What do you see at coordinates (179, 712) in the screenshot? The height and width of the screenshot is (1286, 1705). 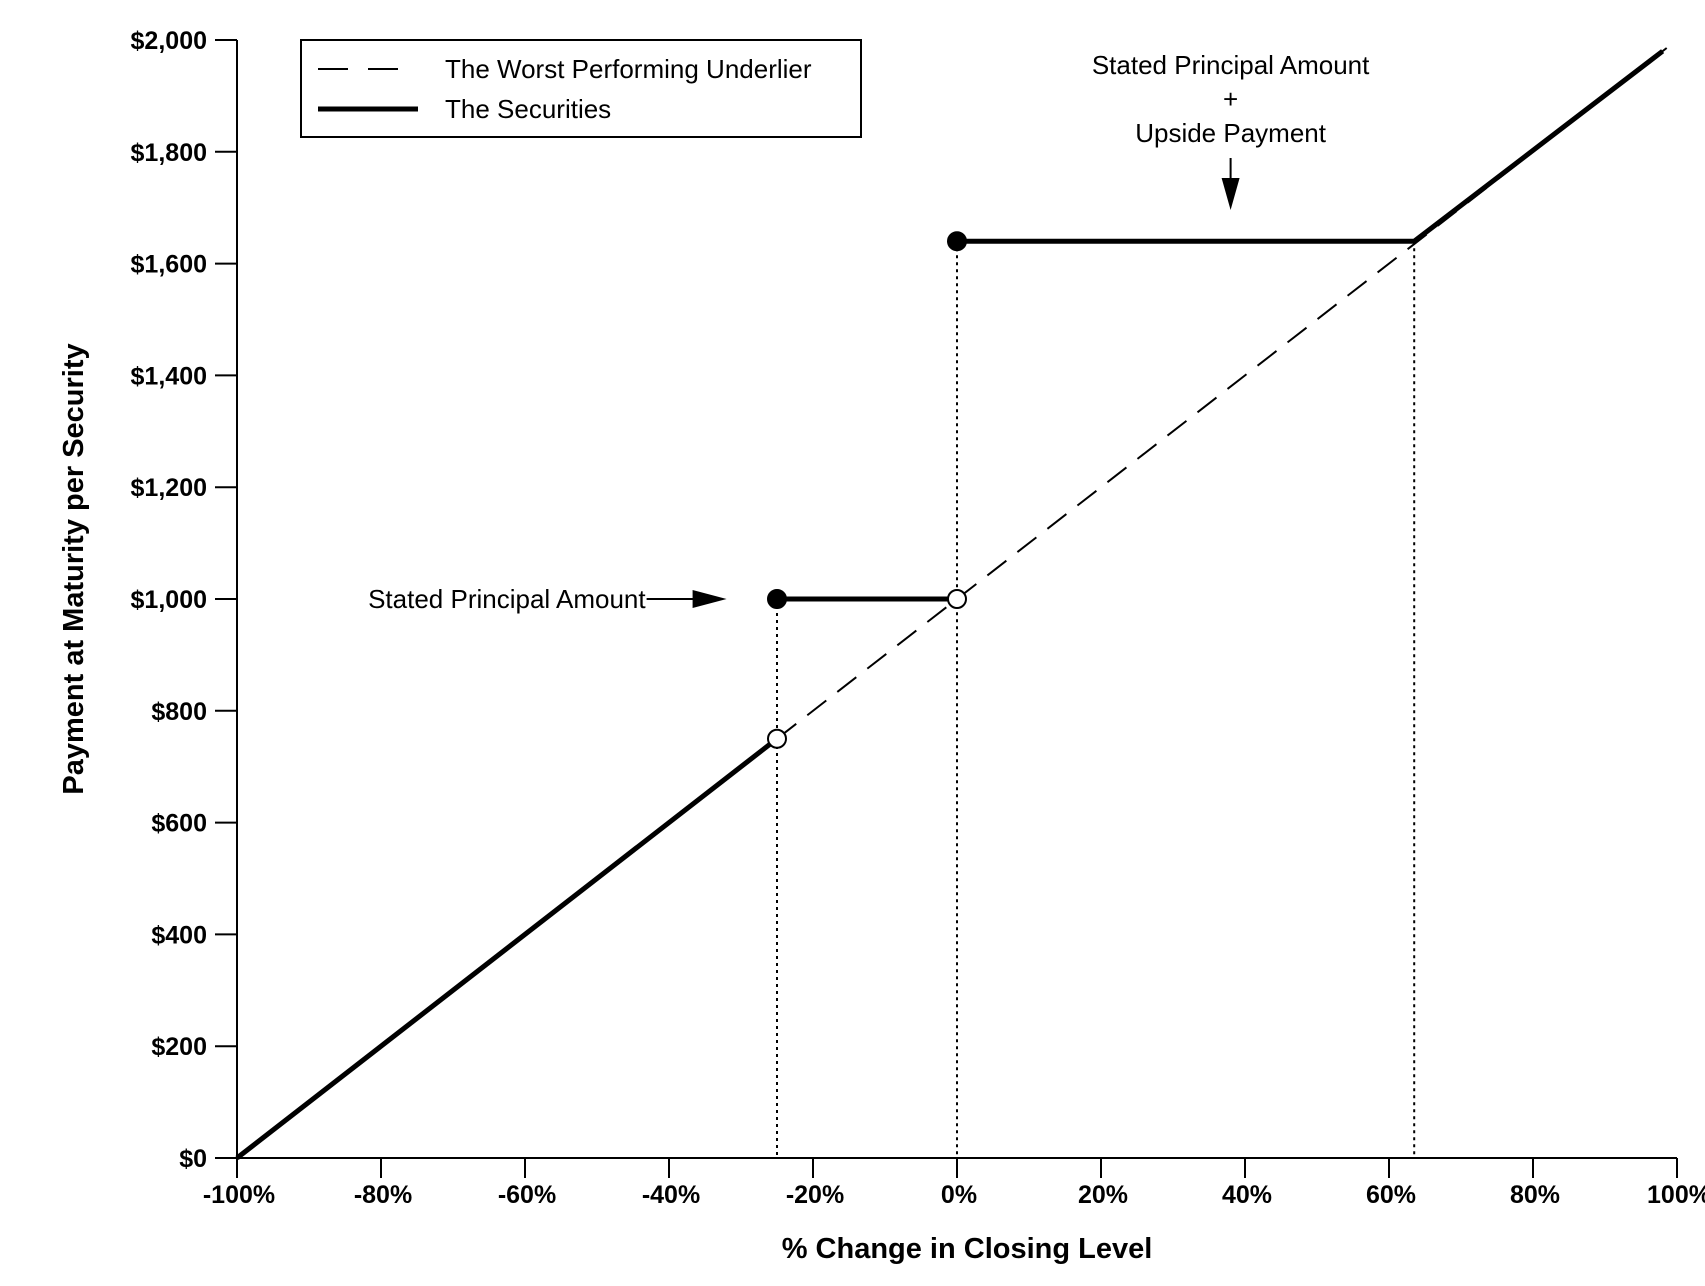 I see `y-tick-label: $800` at bounding box center [179, 712].